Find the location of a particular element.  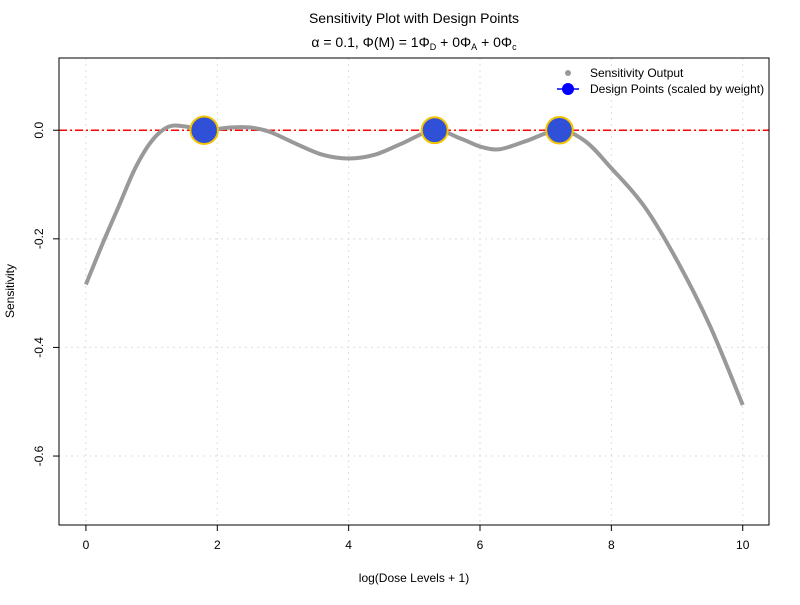

y-axis-label: Sensitivity is located at coordinates (10, 291).